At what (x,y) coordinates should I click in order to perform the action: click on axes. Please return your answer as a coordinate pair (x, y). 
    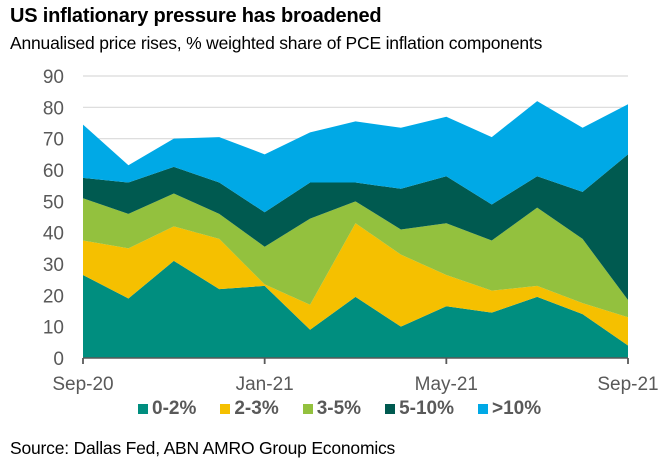
    Looking at the image, I should click on (355, 360).